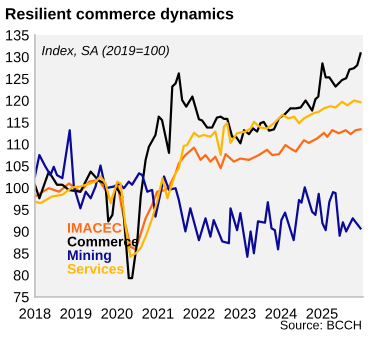 This screenshot has width=375, height=337. What do you see at coordinates (95, 269) in the screenshot?
I see `series-label: Services` at bounding box center [95, 269].